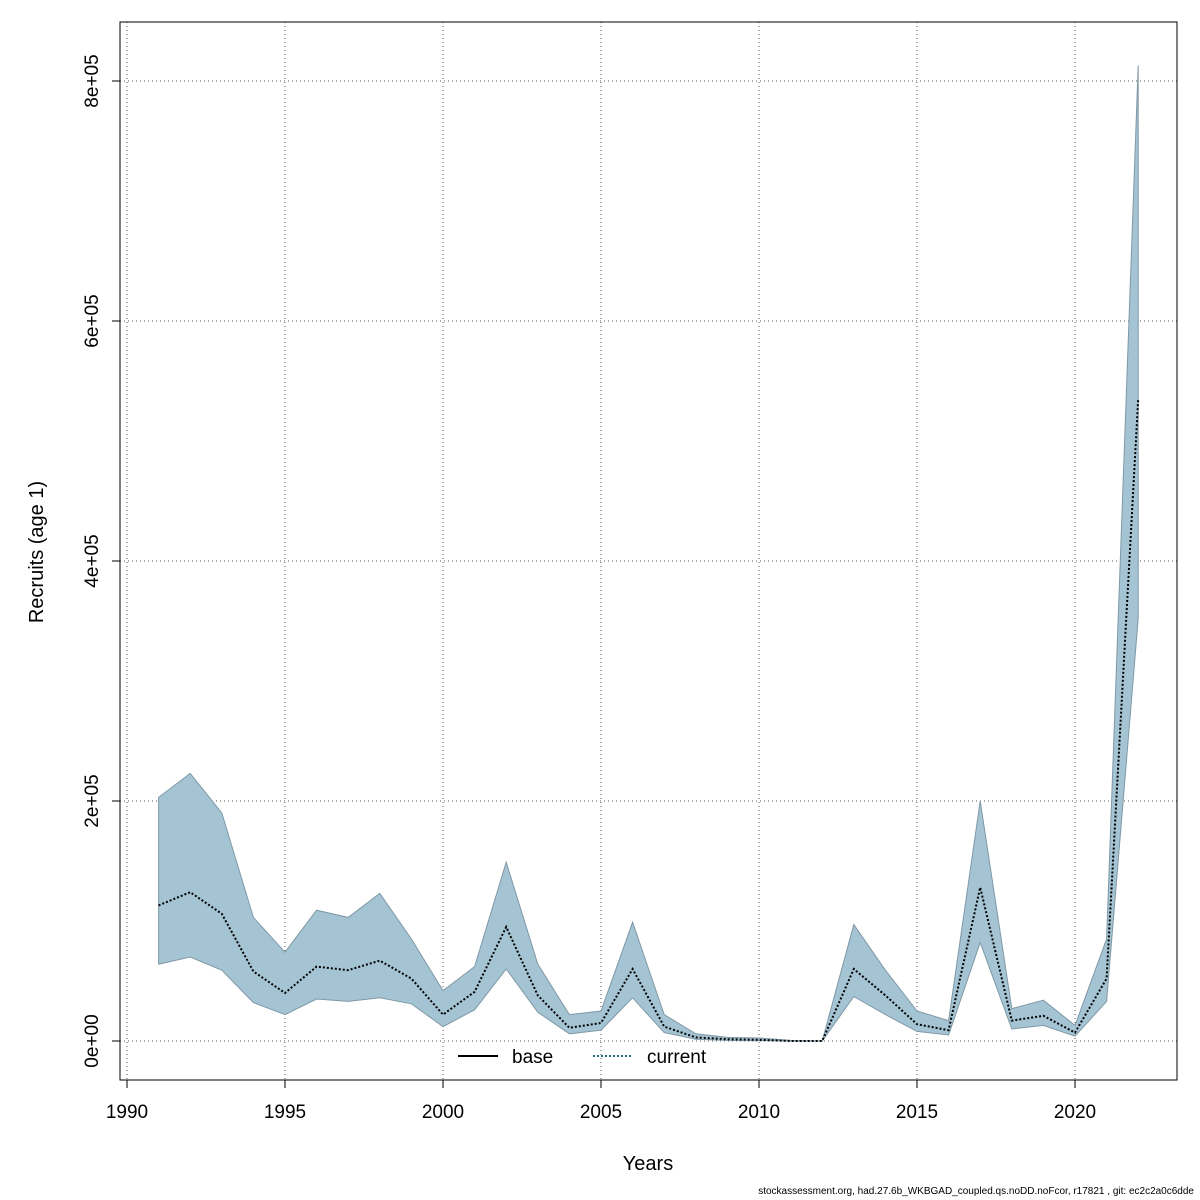 This screenshot has height=1200, width=1200. What do you see at coordinates (443, 1112) in the screenshot?
I see `x-tick-label-2000: 2000` at bounding box center [443, 1112].